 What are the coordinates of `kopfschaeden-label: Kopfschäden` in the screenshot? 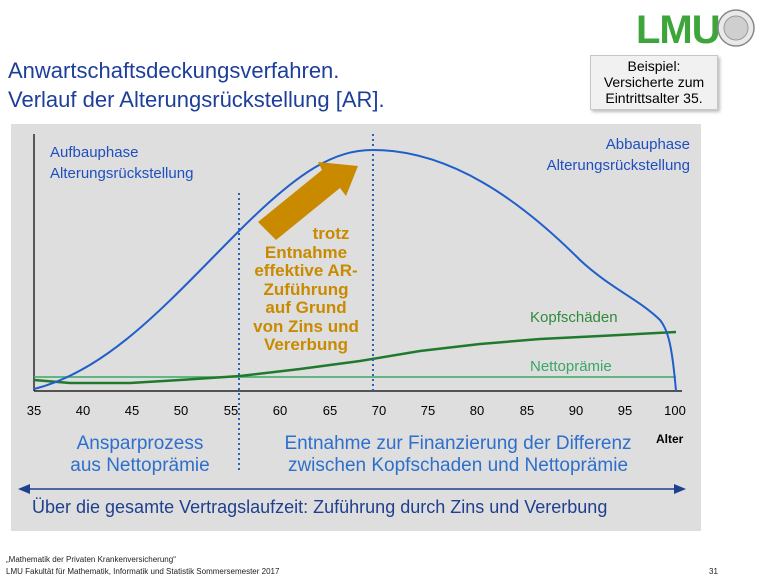 It's located at (574, 317).